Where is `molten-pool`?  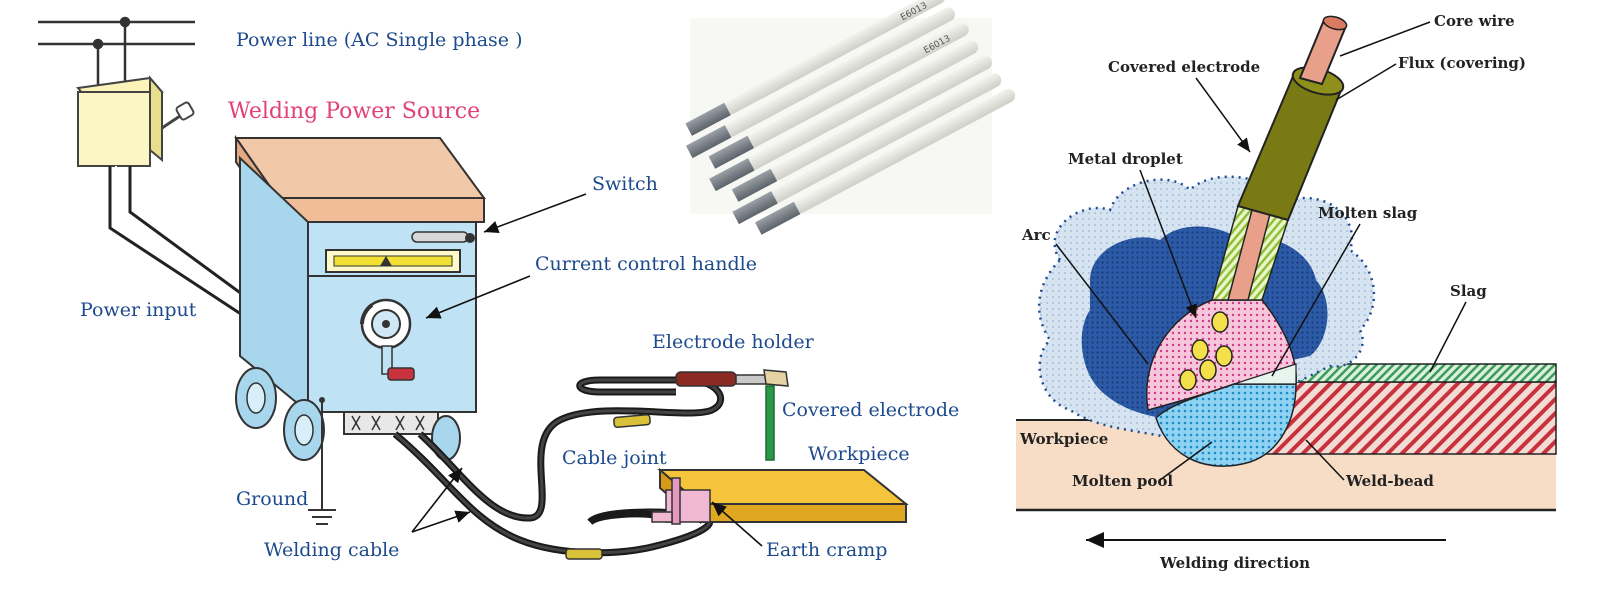 molten-pool is located at coordinates (1226, 425).